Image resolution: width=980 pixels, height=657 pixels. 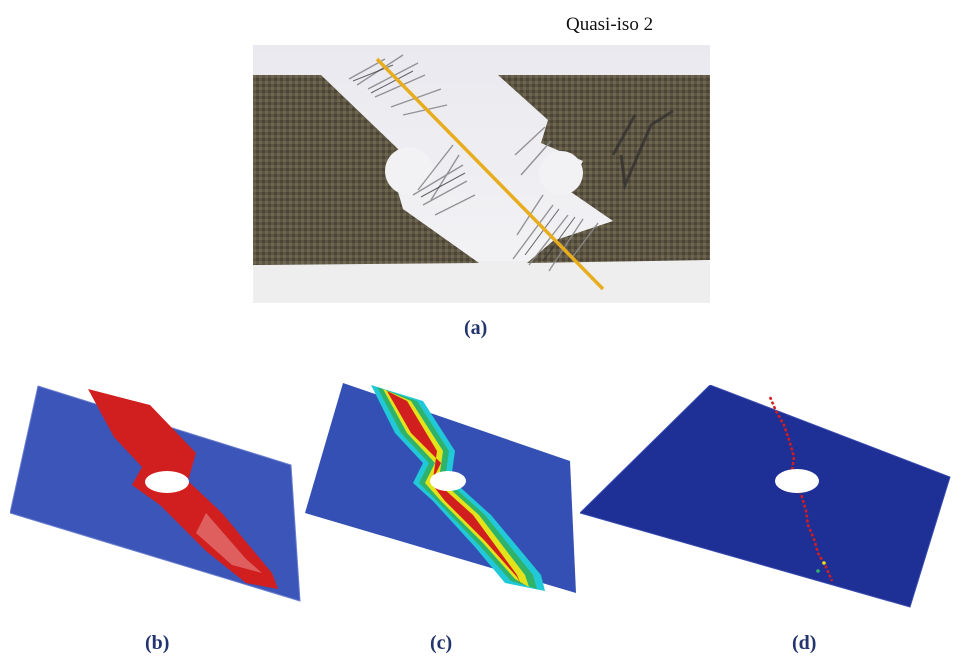 What do you see at coordinates (767, 497) in the screenshot?
I see `simulation-d` at bounding box center [767, 497].